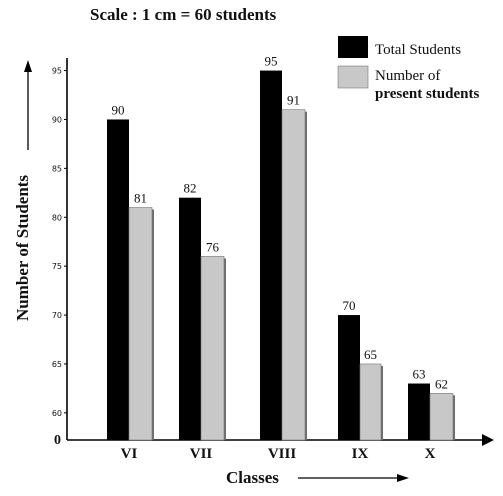  Describe the element at coordinates (403, 478) in the screenshot. I see `x-axis-label-arrowhead` at that location.